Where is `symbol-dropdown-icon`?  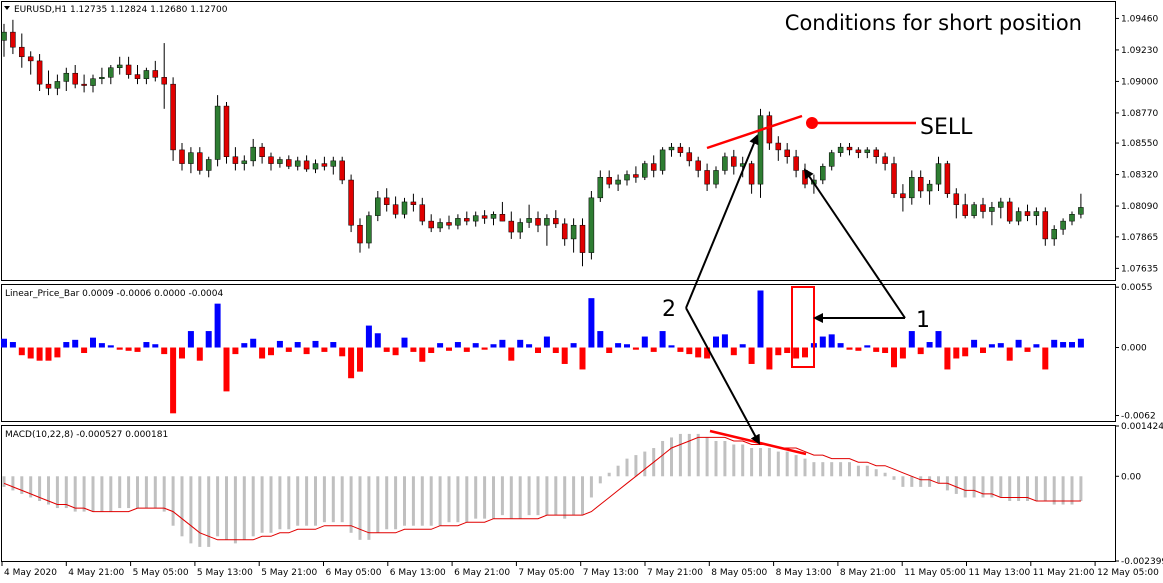
symbol-dropdown-icon is located at coordinates (7, 8).